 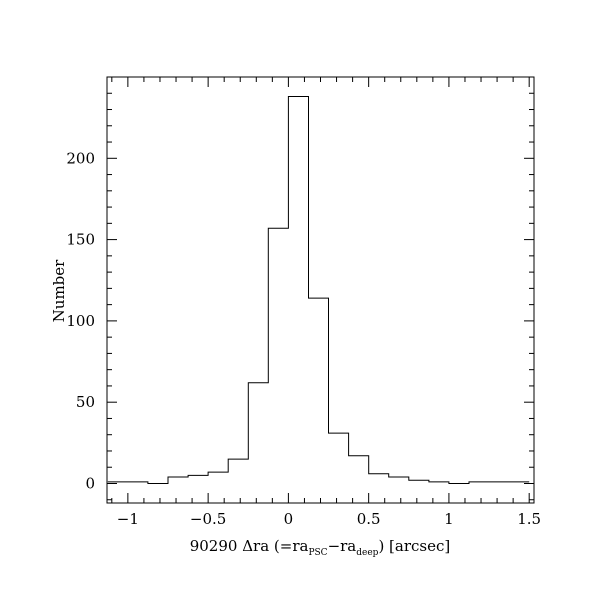 I want to click on y-tick-label: 200, so click(x=80, y=158).